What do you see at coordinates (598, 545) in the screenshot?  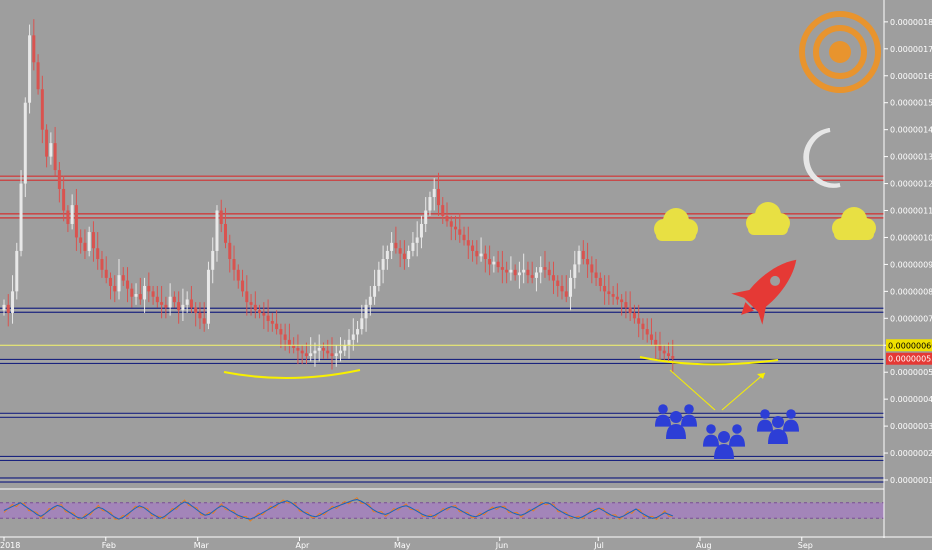 I see `time-tick-label: Jul` at bounding box center [598, 545].